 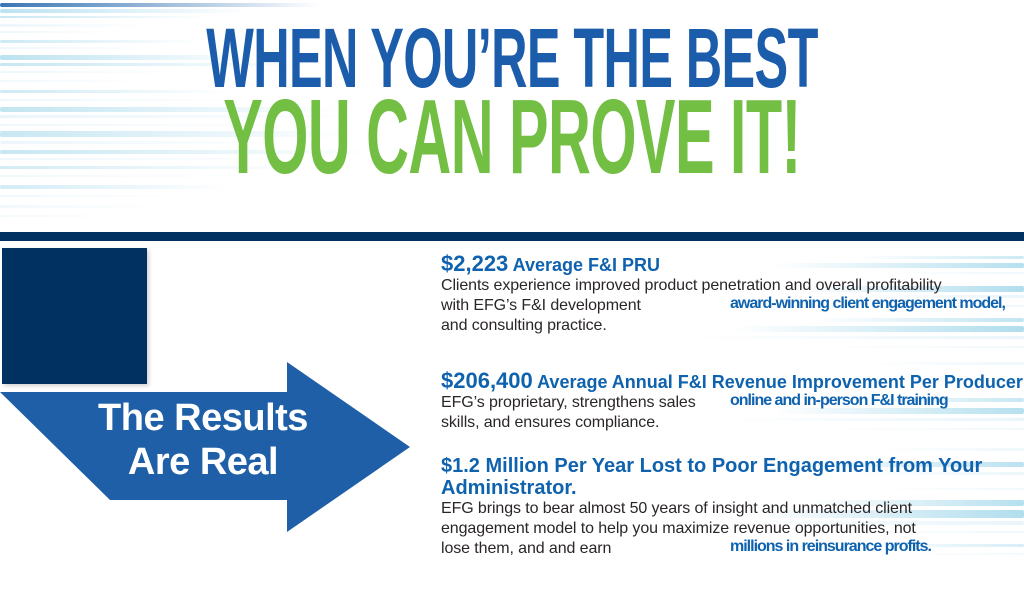 I want to click on results-arrow, so click(x=205, y=447).